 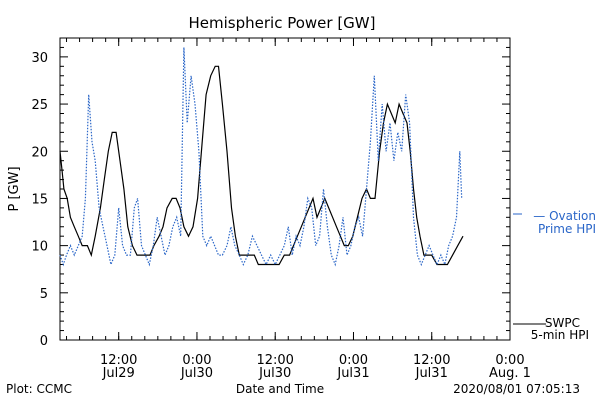 What do you see at coordinates (44, 341) in the screenshot?
I see `y-tick-label: 0` at bounding box center [44, 341].